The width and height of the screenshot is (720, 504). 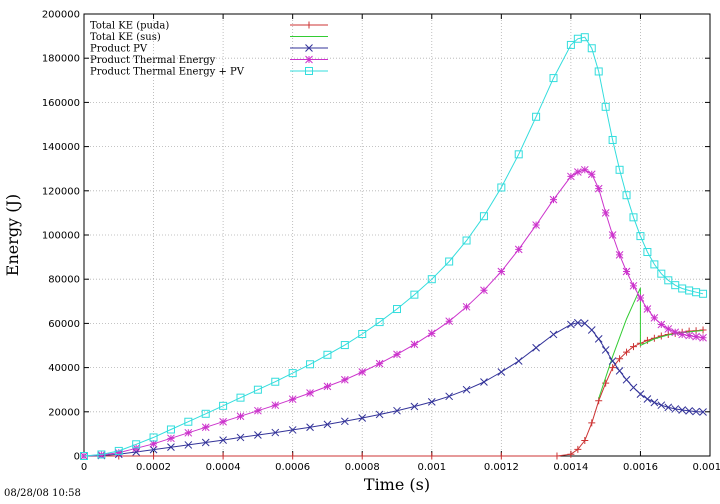 I want to click on y-tick-label: 160000, so click(x=61, y=103).